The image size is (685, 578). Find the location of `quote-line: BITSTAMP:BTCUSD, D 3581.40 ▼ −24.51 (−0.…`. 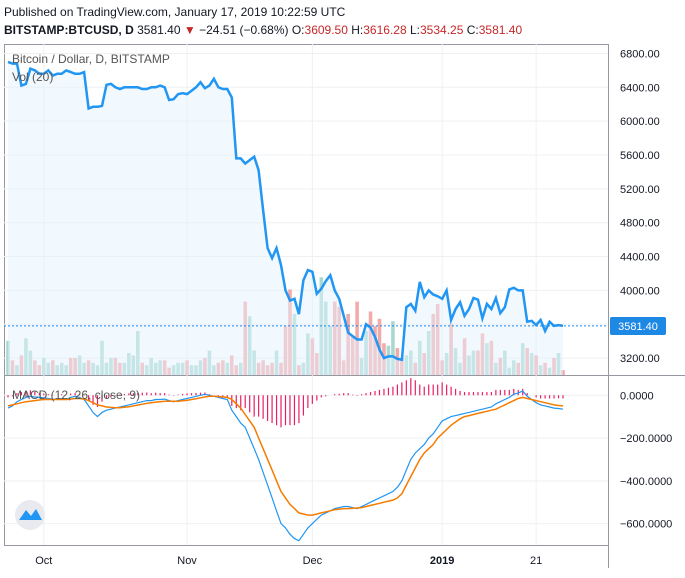

quote-line: BITSTAMP:BTCUSD, D 3581.40 ▼ −24.51 (−0.… is located at coordinates (263, 30).